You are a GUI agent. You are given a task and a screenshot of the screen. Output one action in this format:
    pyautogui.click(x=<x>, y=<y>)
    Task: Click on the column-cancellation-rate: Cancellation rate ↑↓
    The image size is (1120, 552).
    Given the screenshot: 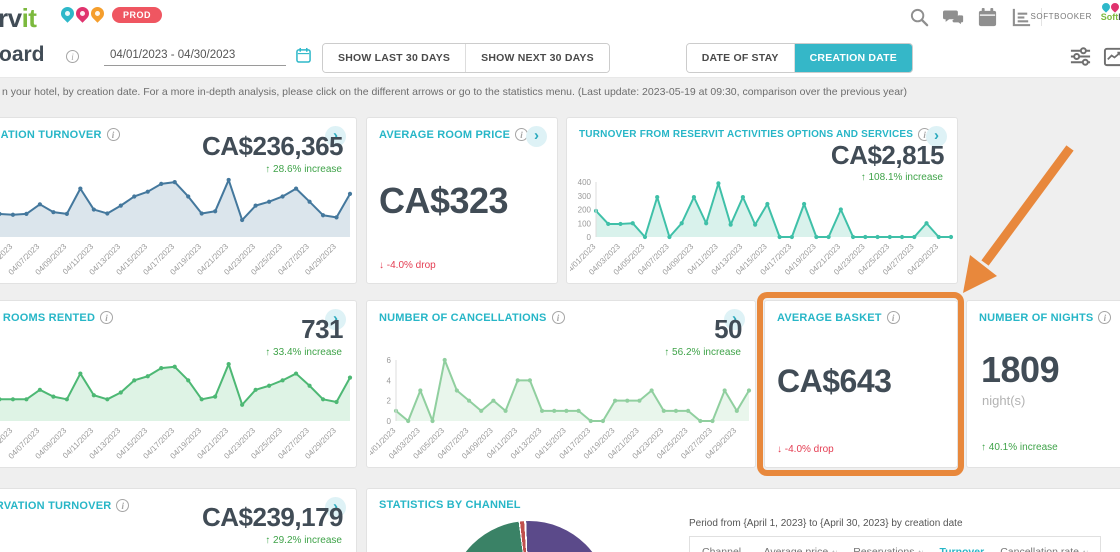 What is the action you would take?
    pyautogui.click(x=1044, y=549)
    